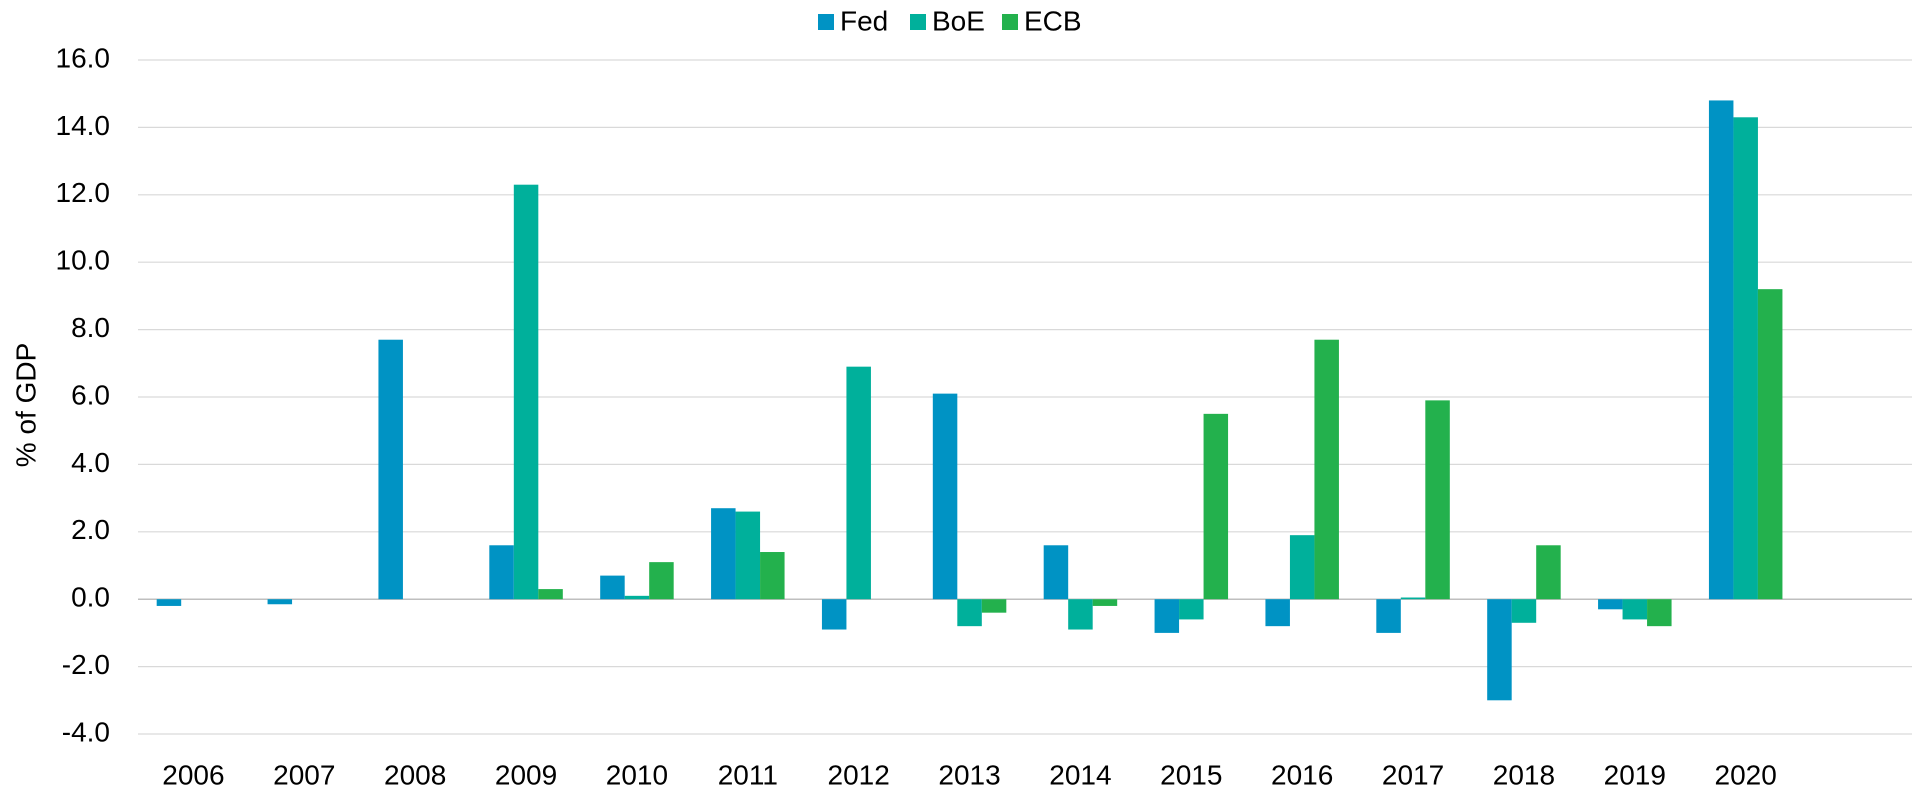 The image size is (1912, 796). I want to click on x-tick-label: 2016, so click(1302, 774).